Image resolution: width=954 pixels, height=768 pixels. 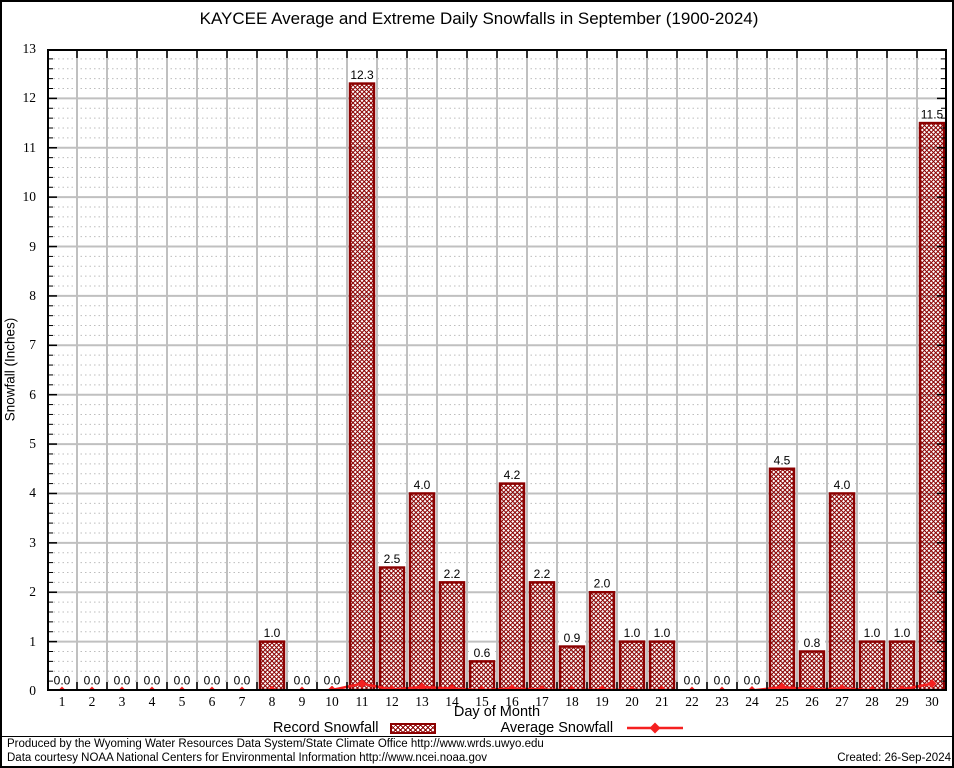 I want to click on x-tick-label-27: 27, so click(x=842, y=701).